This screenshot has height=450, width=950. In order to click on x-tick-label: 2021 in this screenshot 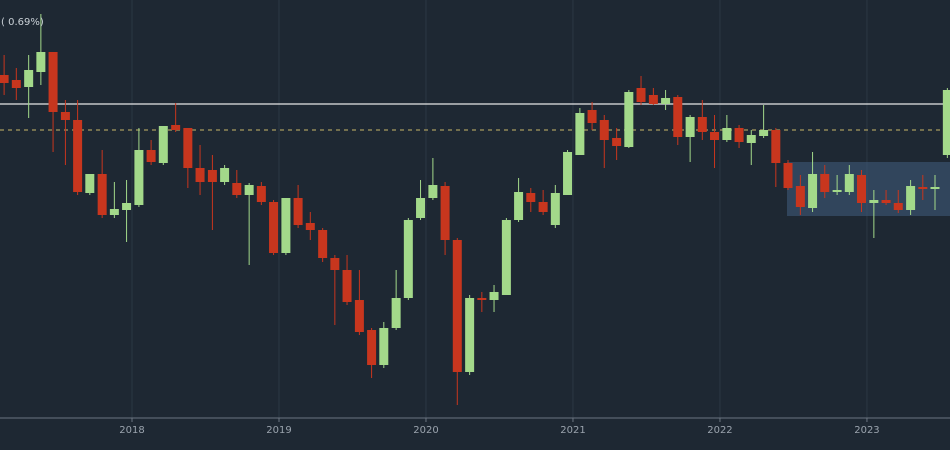, I will do `click(572, 430)`.